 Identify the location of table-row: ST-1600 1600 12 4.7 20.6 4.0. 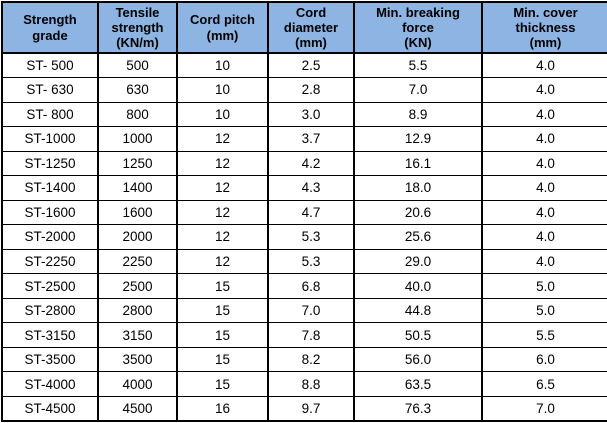
(304, 212).